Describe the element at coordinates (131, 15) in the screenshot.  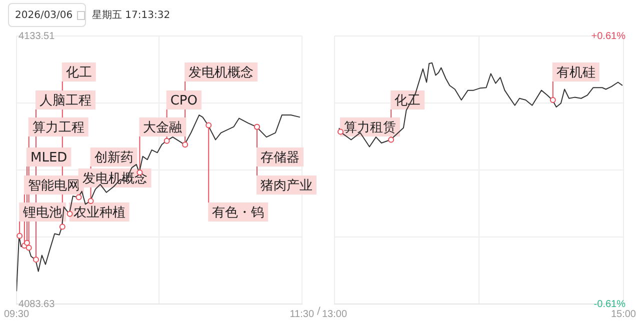
I see `text: 星期五 17:13:32` at that location.